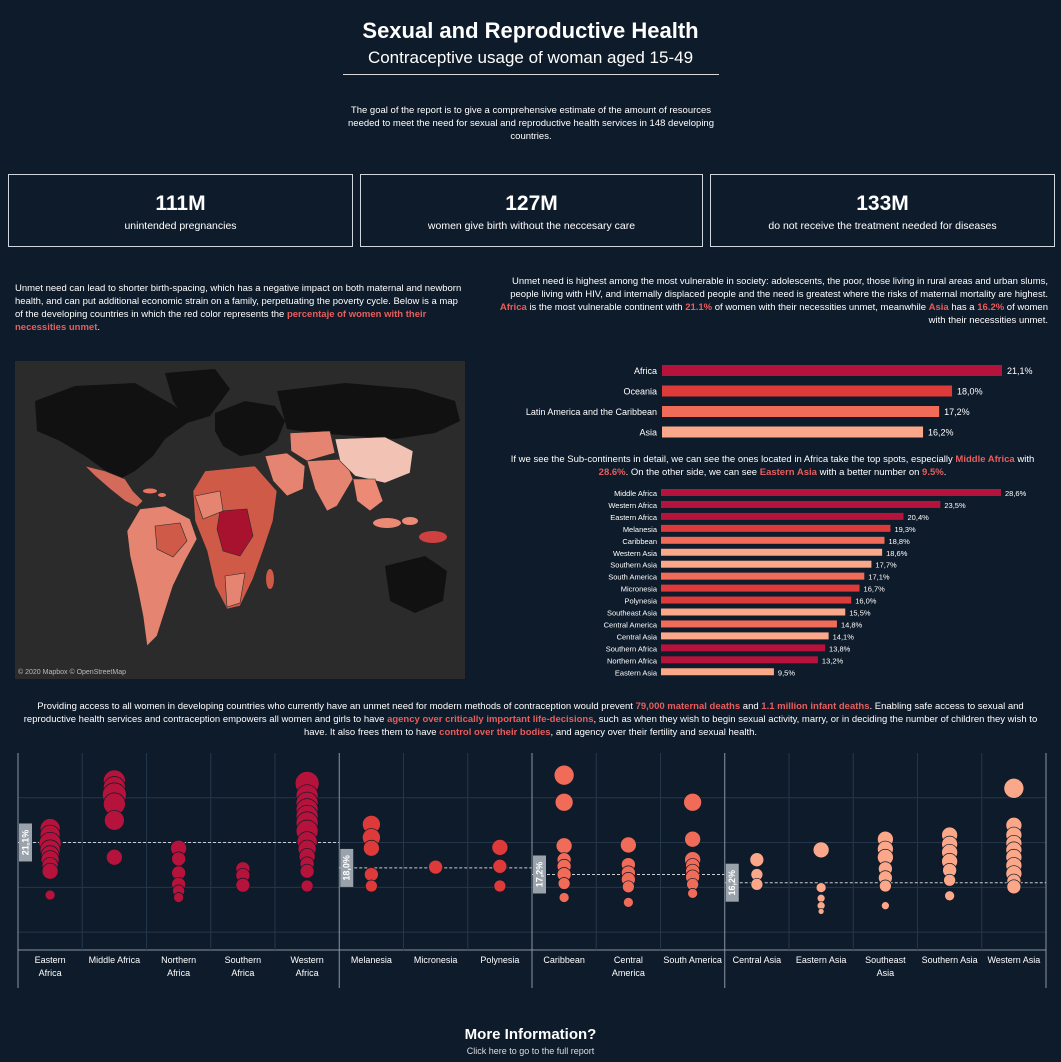  I want to click on data-label: 17,1%, so click(879, 577).